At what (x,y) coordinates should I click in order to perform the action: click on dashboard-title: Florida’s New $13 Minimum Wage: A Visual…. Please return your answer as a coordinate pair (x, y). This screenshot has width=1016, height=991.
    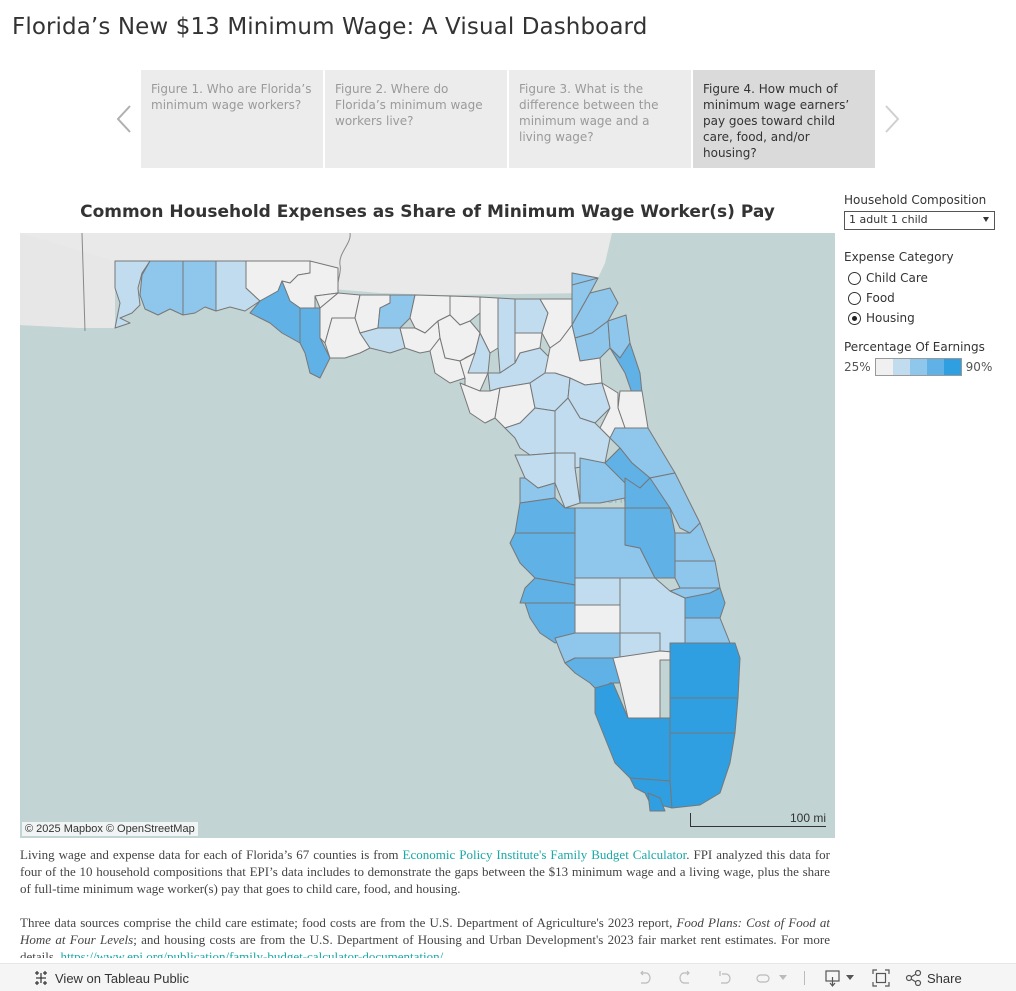
    Looking at the image, I should click on (330, 27).